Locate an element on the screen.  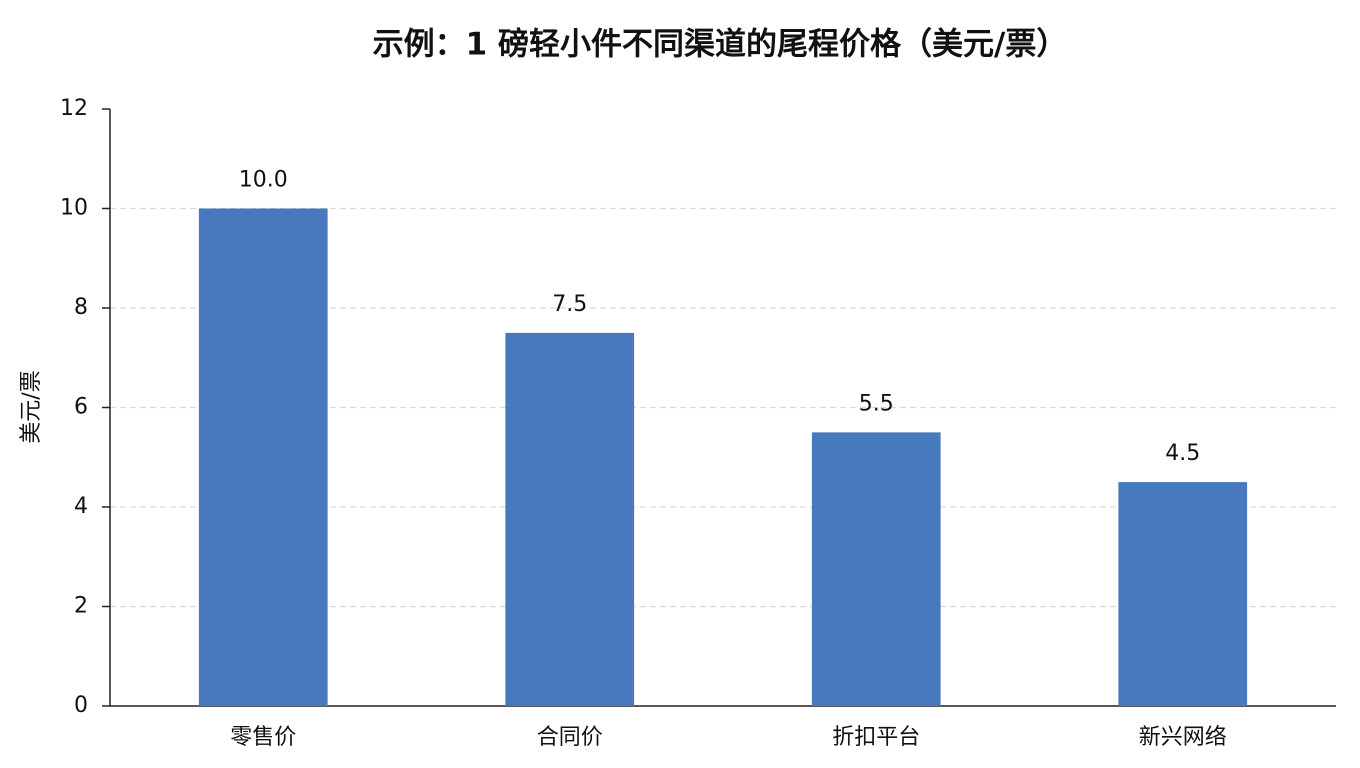
data-label: 7.5 is located at coordinates (569, 304).